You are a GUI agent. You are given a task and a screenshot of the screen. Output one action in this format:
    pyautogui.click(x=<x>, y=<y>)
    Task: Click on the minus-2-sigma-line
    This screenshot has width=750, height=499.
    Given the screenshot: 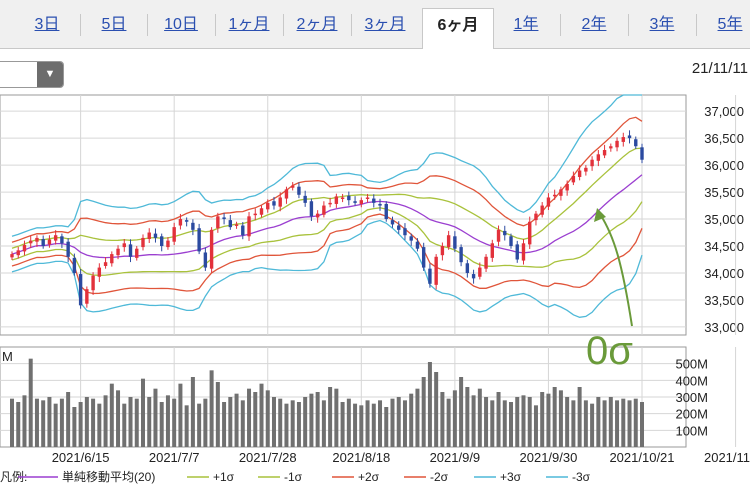 What is the action you would take?
    pyautogui.click(x=327, y=254)
    